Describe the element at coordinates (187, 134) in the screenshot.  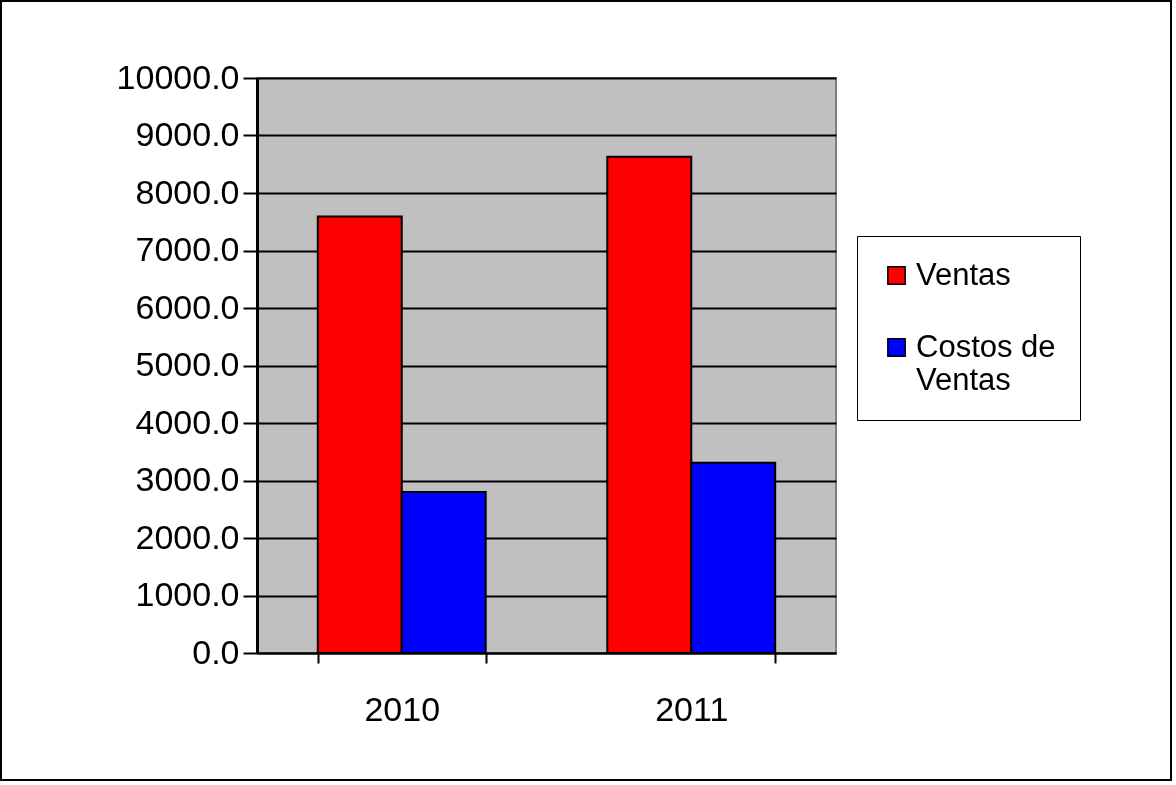
I see `y-tick-label: 9000.0` at that location.